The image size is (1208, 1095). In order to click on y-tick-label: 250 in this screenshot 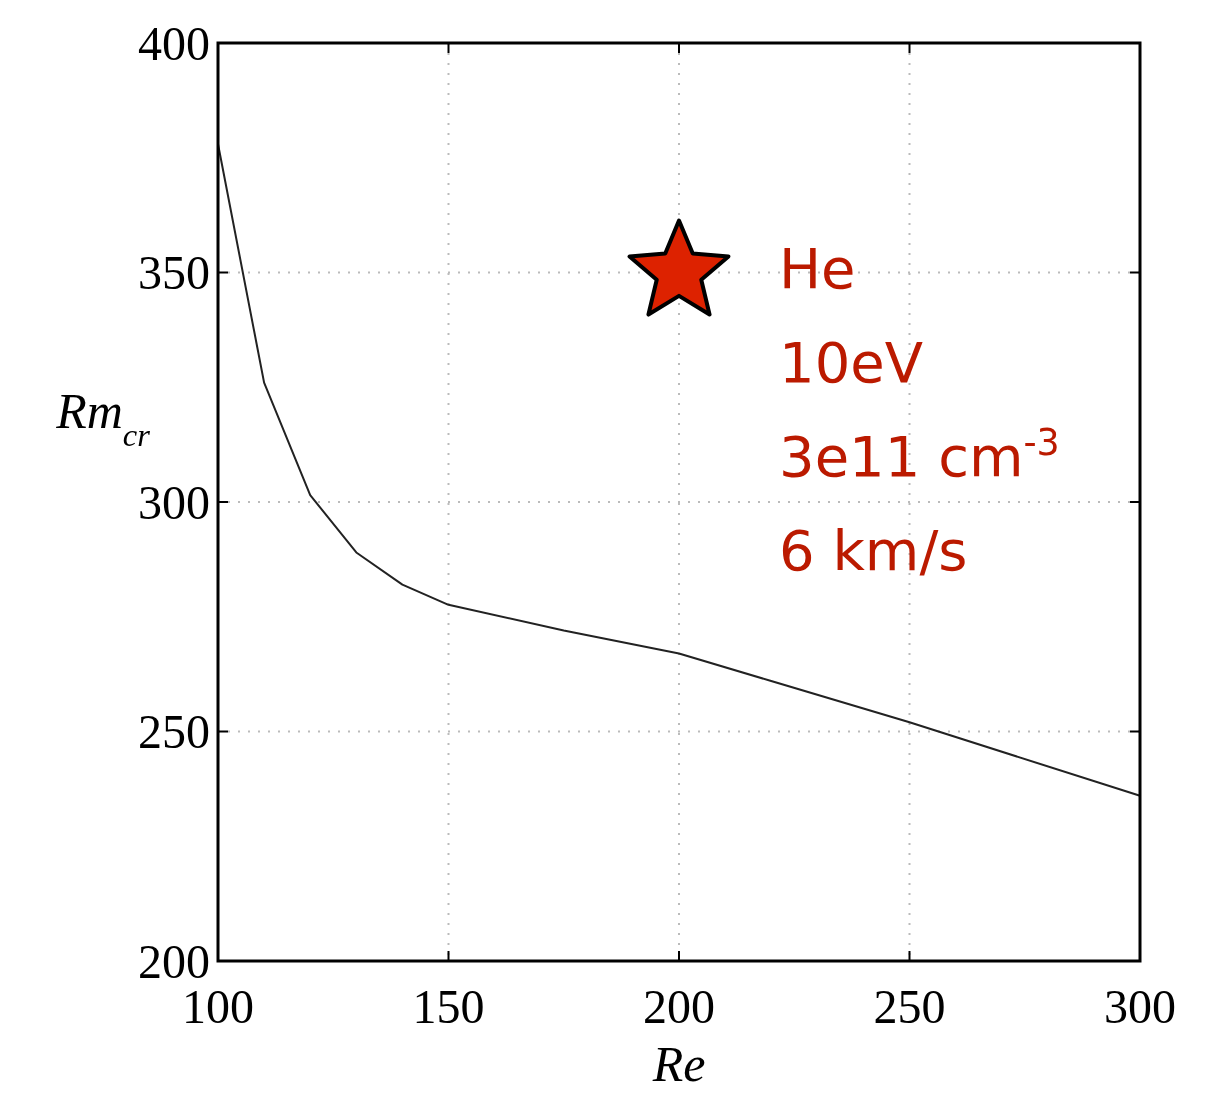, I will do `click(174, 732)`.